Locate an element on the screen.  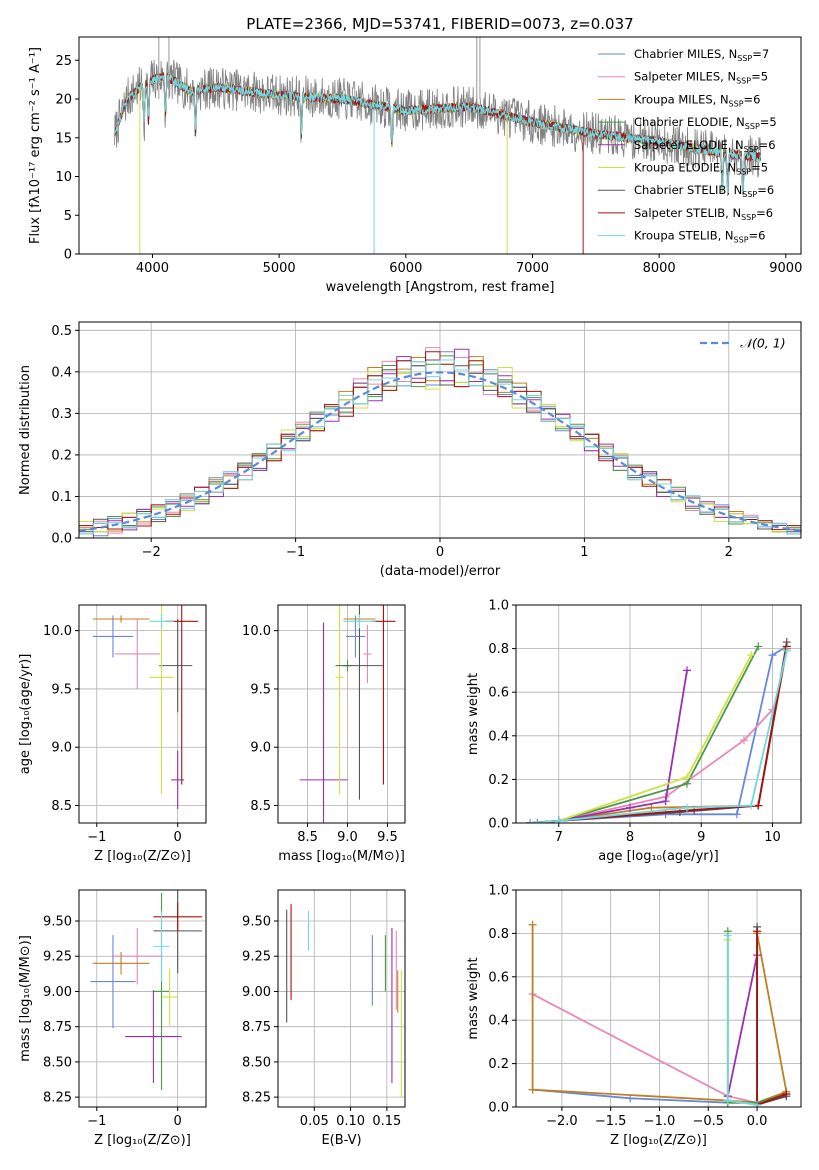
y-tick-label: 9.50 is located at coordinates (57, 922).